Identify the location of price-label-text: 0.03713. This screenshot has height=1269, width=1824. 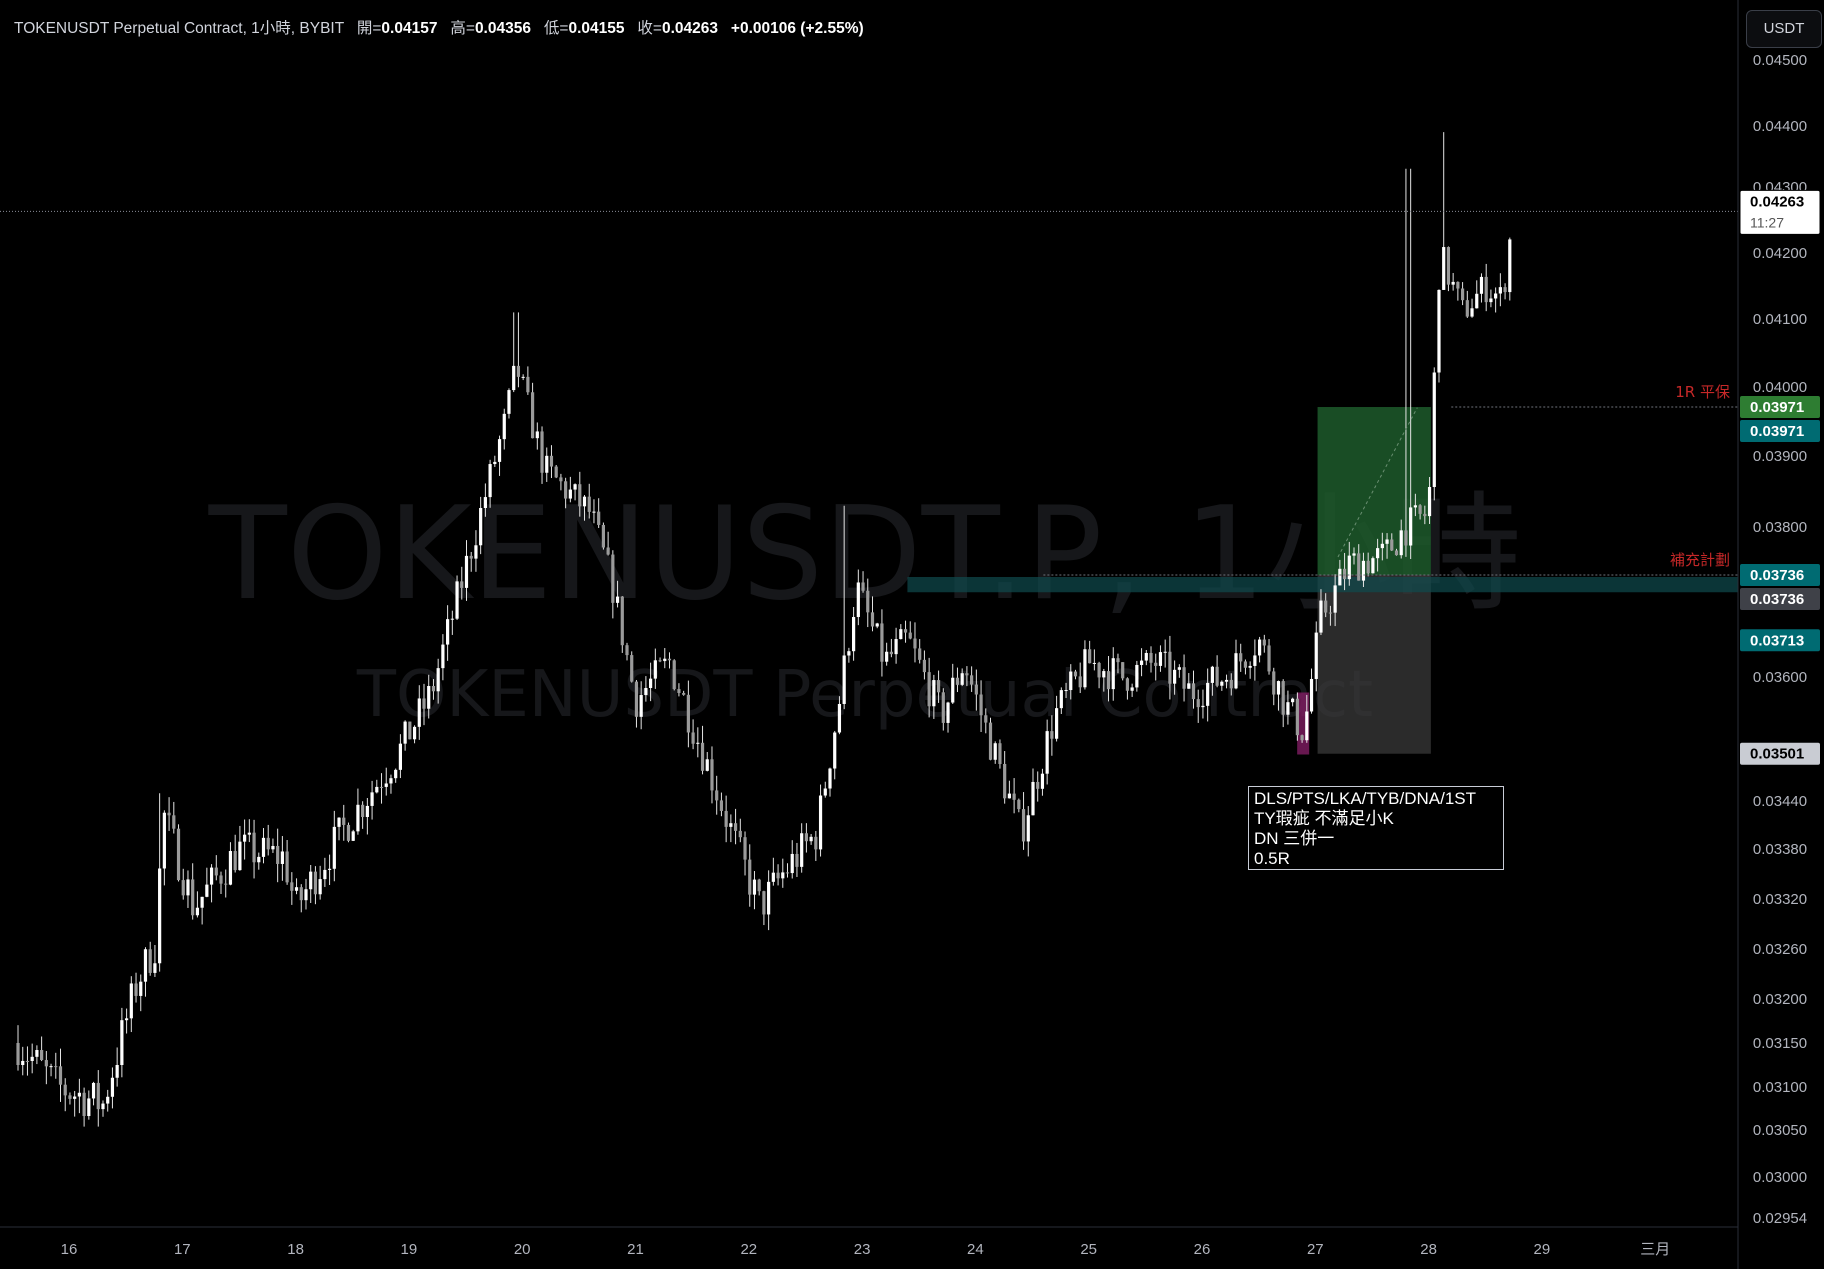
(1777, 640).